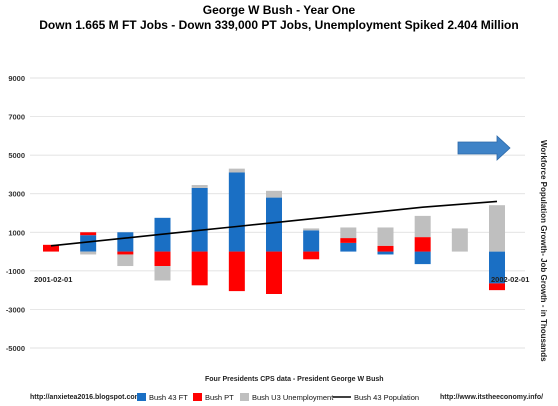 Image resolution: width=558 pixels, height=406 pixels. What do you see at coordinates (15, 213) in the screenshot?
I see `y-axis-ticks: -5000 -3000 -1000 1000 3000 5000 7000 9000` at bounding box center [15, 213].